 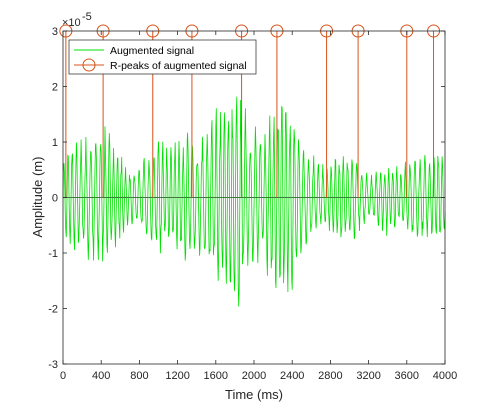 What do you see at coordinates (53, 365) in the screenshot?
I see `y-tick-label: -3` at bounding box center [53, 365].